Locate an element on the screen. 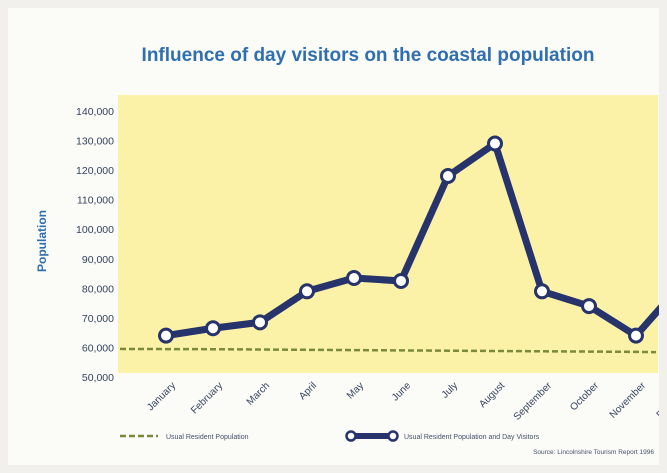  x-tick-label: May is located at coordinates (355, 390).